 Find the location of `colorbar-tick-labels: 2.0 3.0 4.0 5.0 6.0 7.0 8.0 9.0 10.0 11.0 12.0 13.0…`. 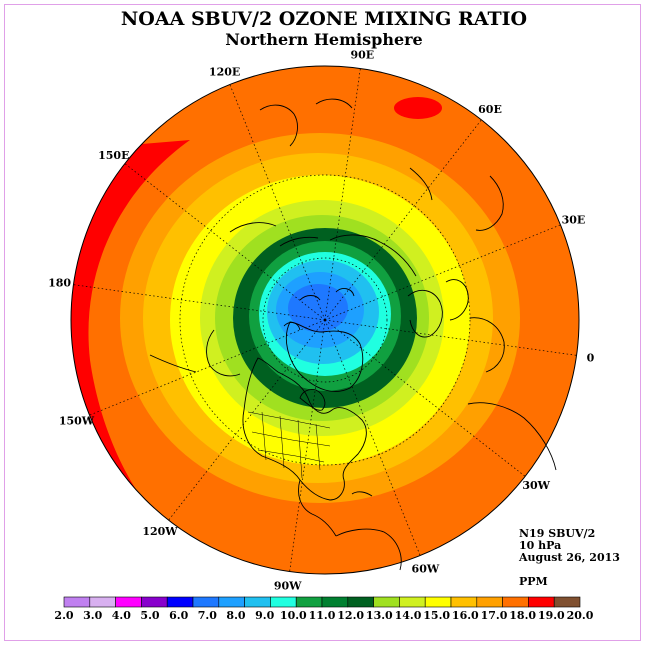

colorbar-tick-labels: 2.0 3.0 4.0 5.0 6.0 7.0 8.0 9.0 10.0 11.0 12.0 13.0… is located at coordinates (323, 615).